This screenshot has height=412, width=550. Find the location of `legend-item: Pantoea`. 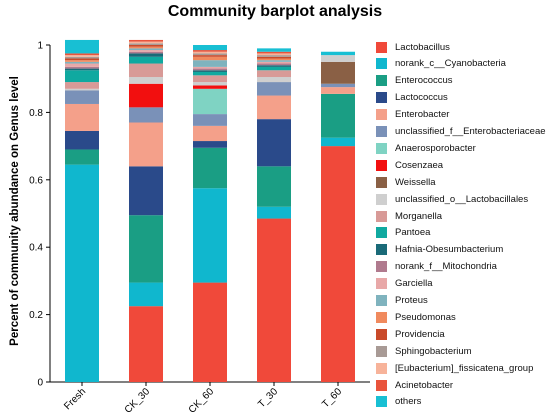

legend-item: Pantoea is located at coordinates (403, 233).